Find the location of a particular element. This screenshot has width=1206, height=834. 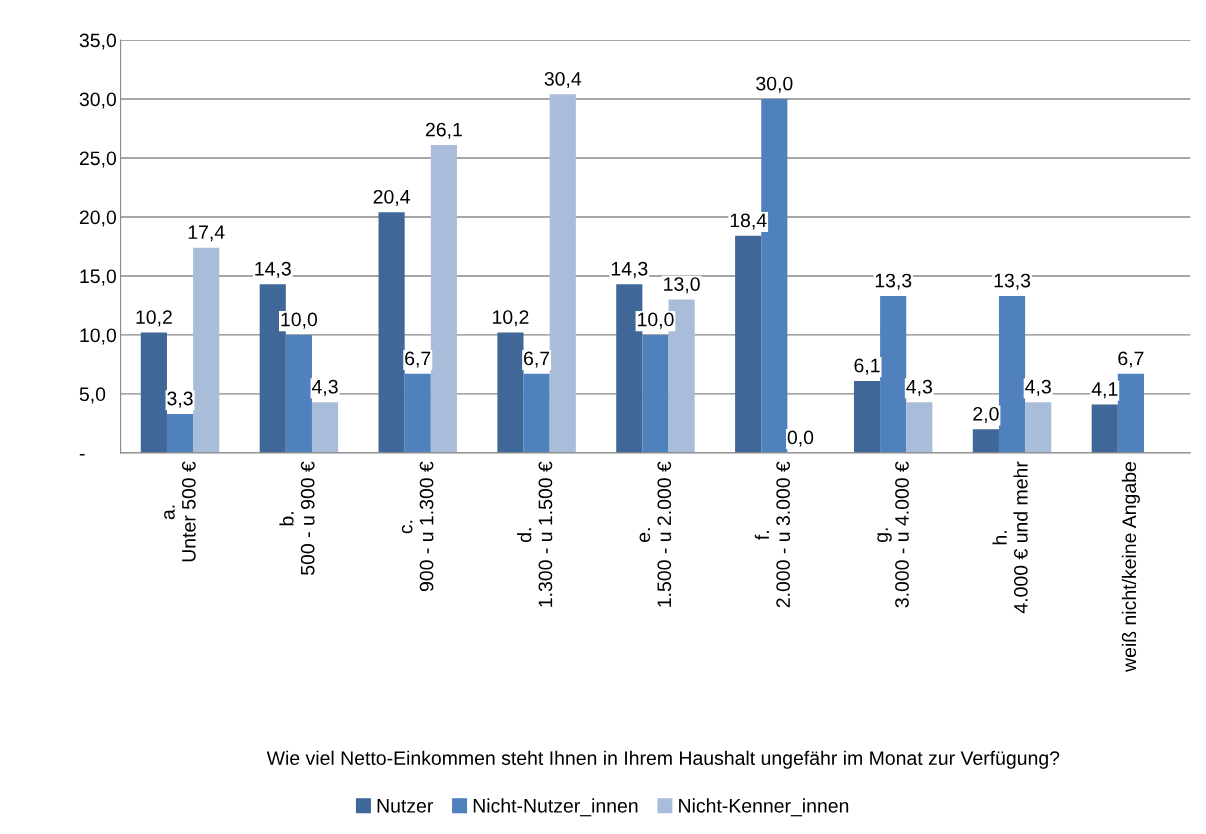

x-tick-label: weiß nicht/keine Angabe is located at coordinates (1130, 567).